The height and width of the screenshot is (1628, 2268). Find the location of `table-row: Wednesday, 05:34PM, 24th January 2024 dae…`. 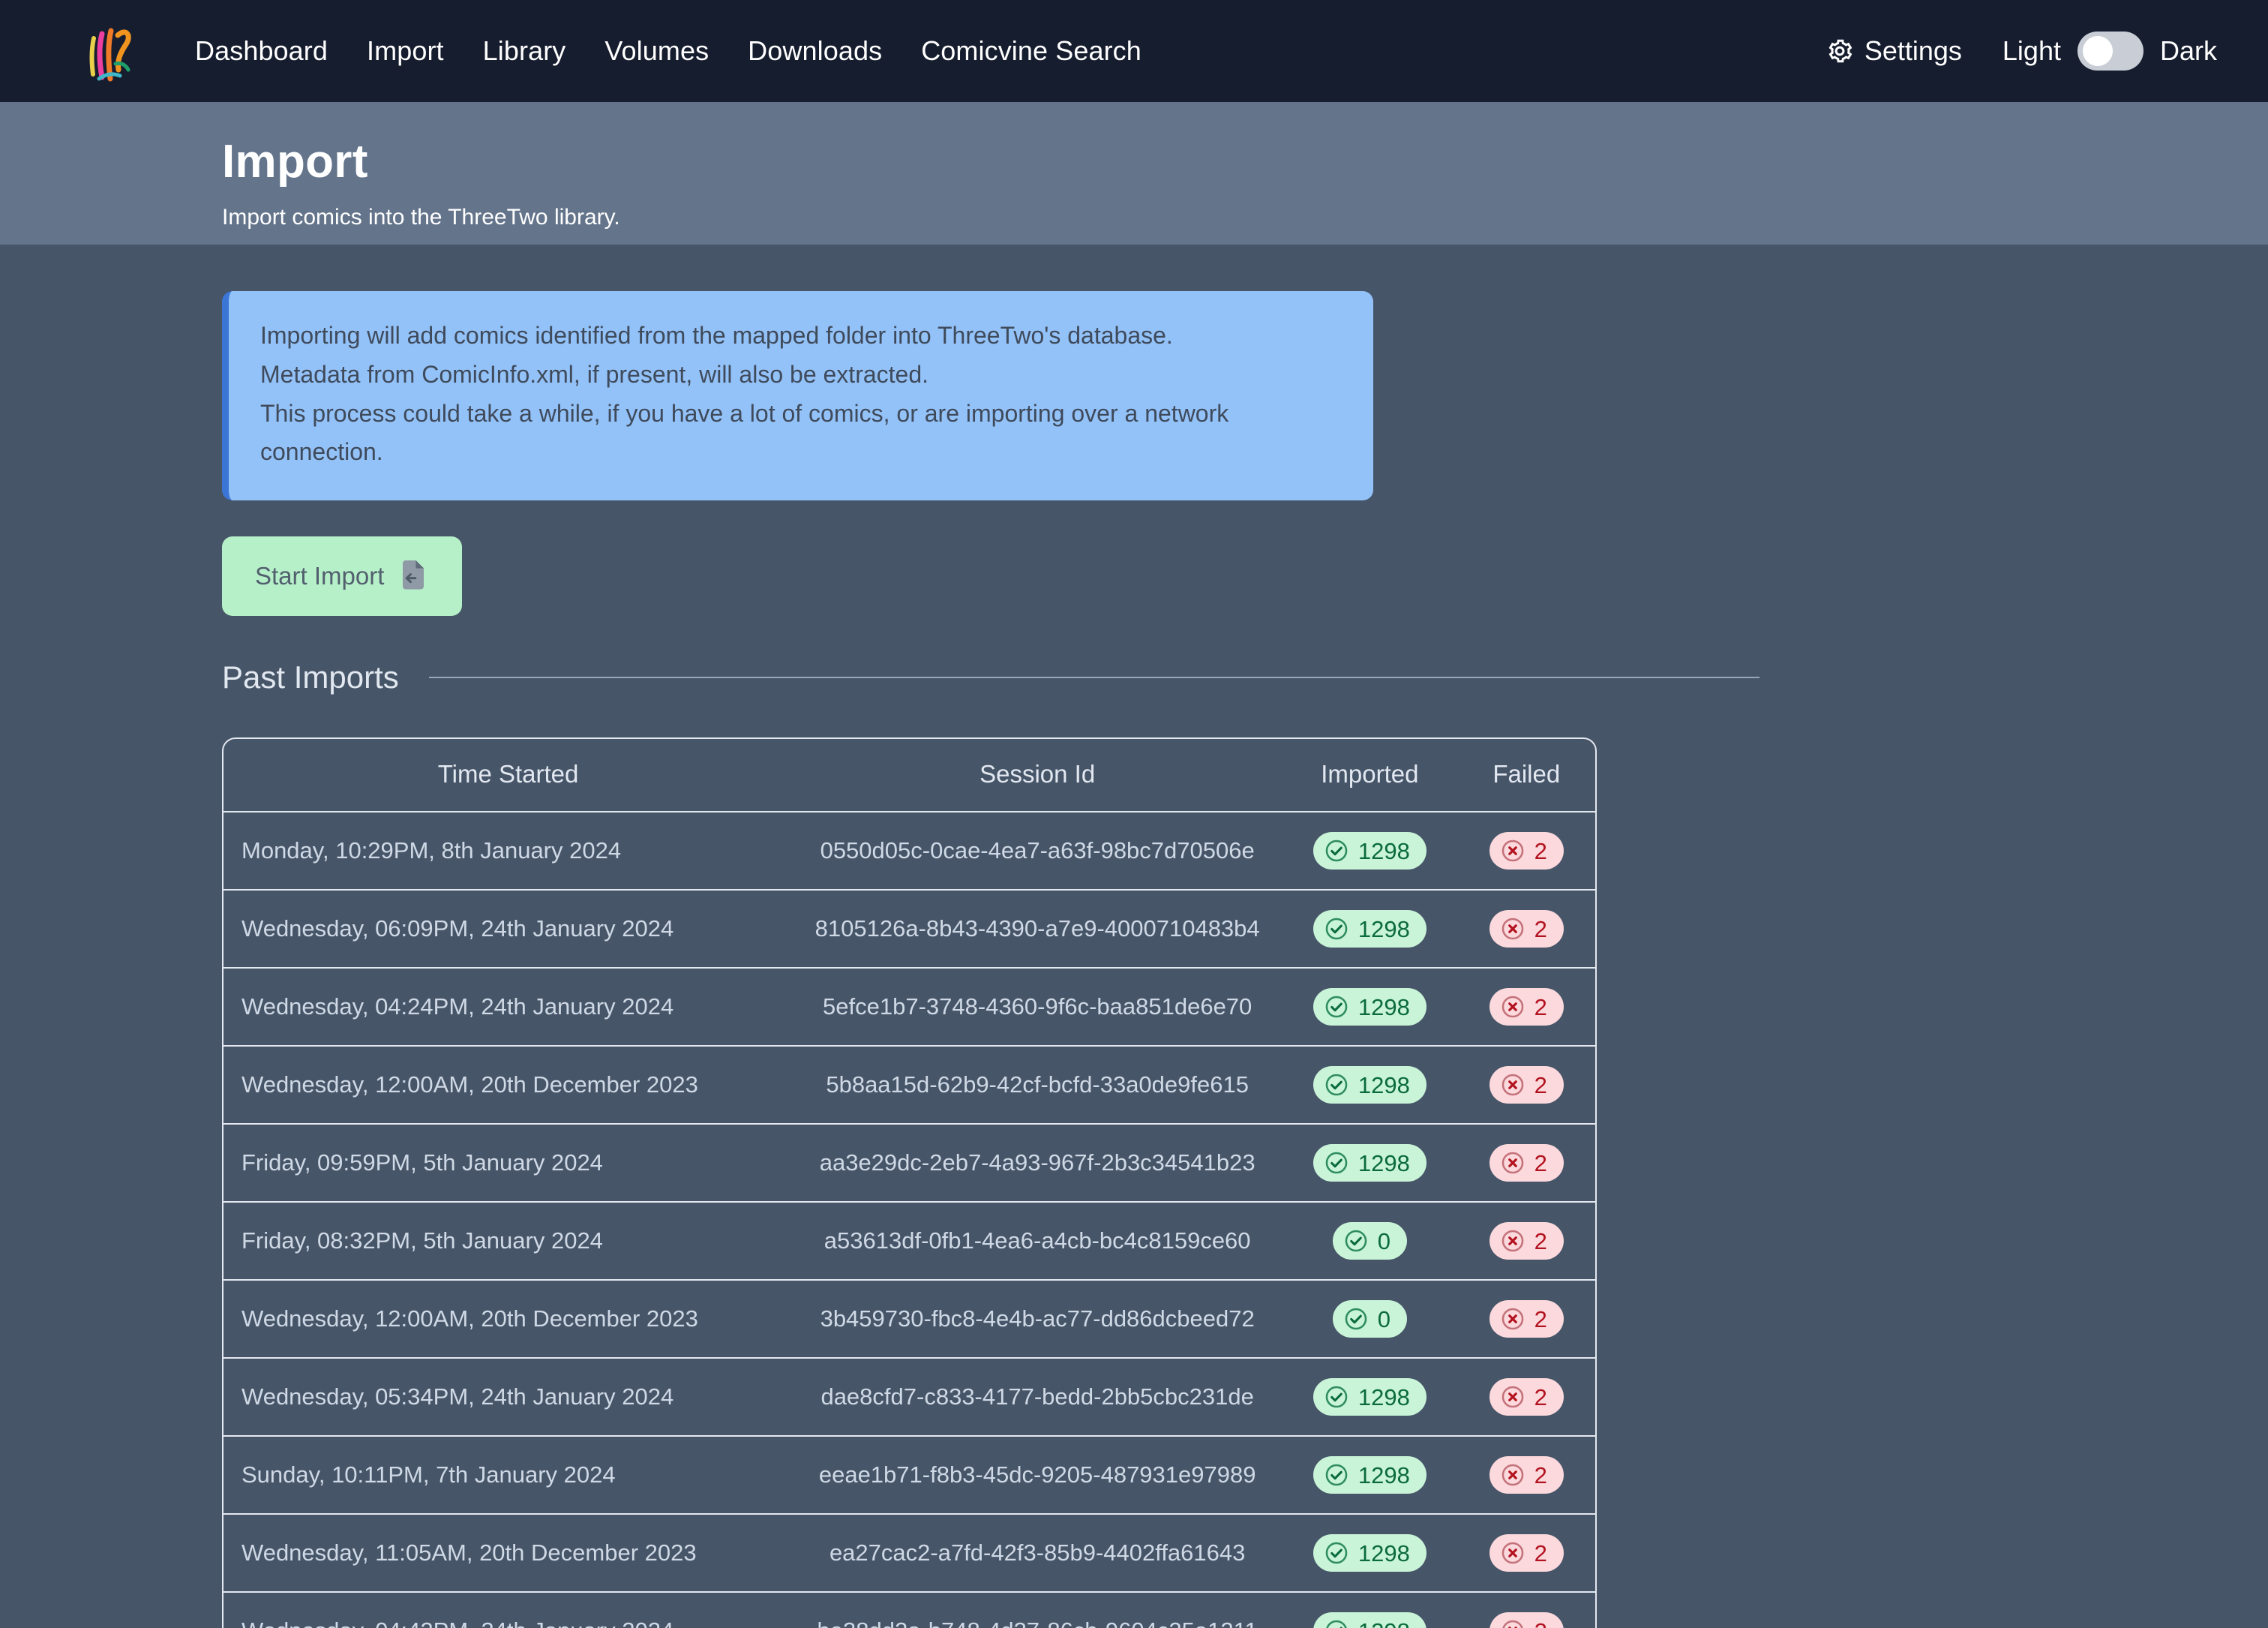

table-row: Wednesday, 05:34PM, 24th January 2024 dae… is located at coordinates (909, 1397).